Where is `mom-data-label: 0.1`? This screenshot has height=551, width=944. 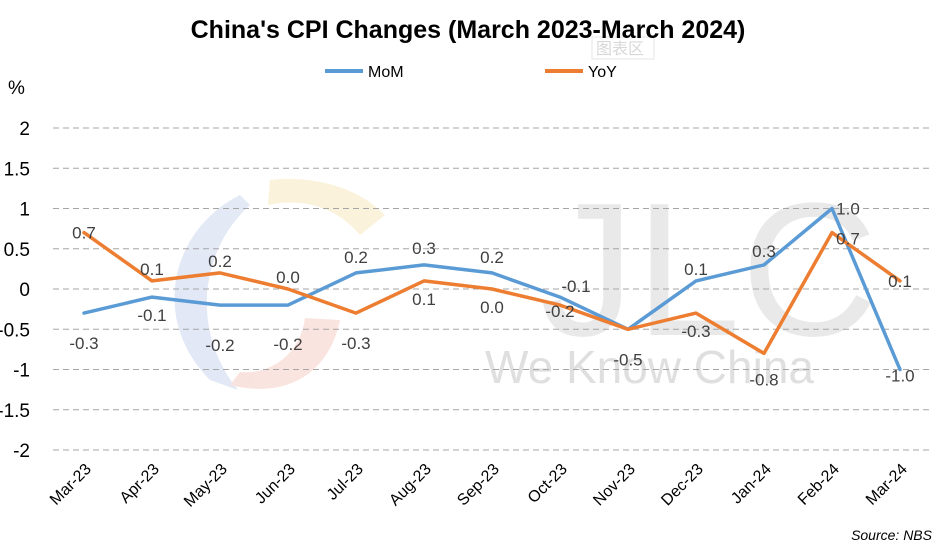
mom-data-label: 0.1 is located at coordinates (696, 269).